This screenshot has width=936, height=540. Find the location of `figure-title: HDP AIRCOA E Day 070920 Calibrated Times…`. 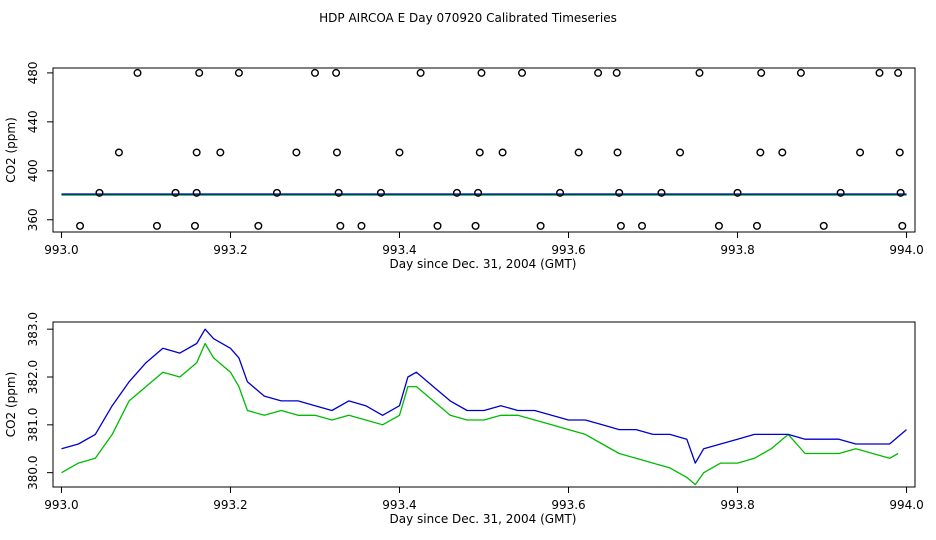

figure-title: HDP AIRCOA E Day 070920 Calibrated Times… is located at coordinates (468, 18).